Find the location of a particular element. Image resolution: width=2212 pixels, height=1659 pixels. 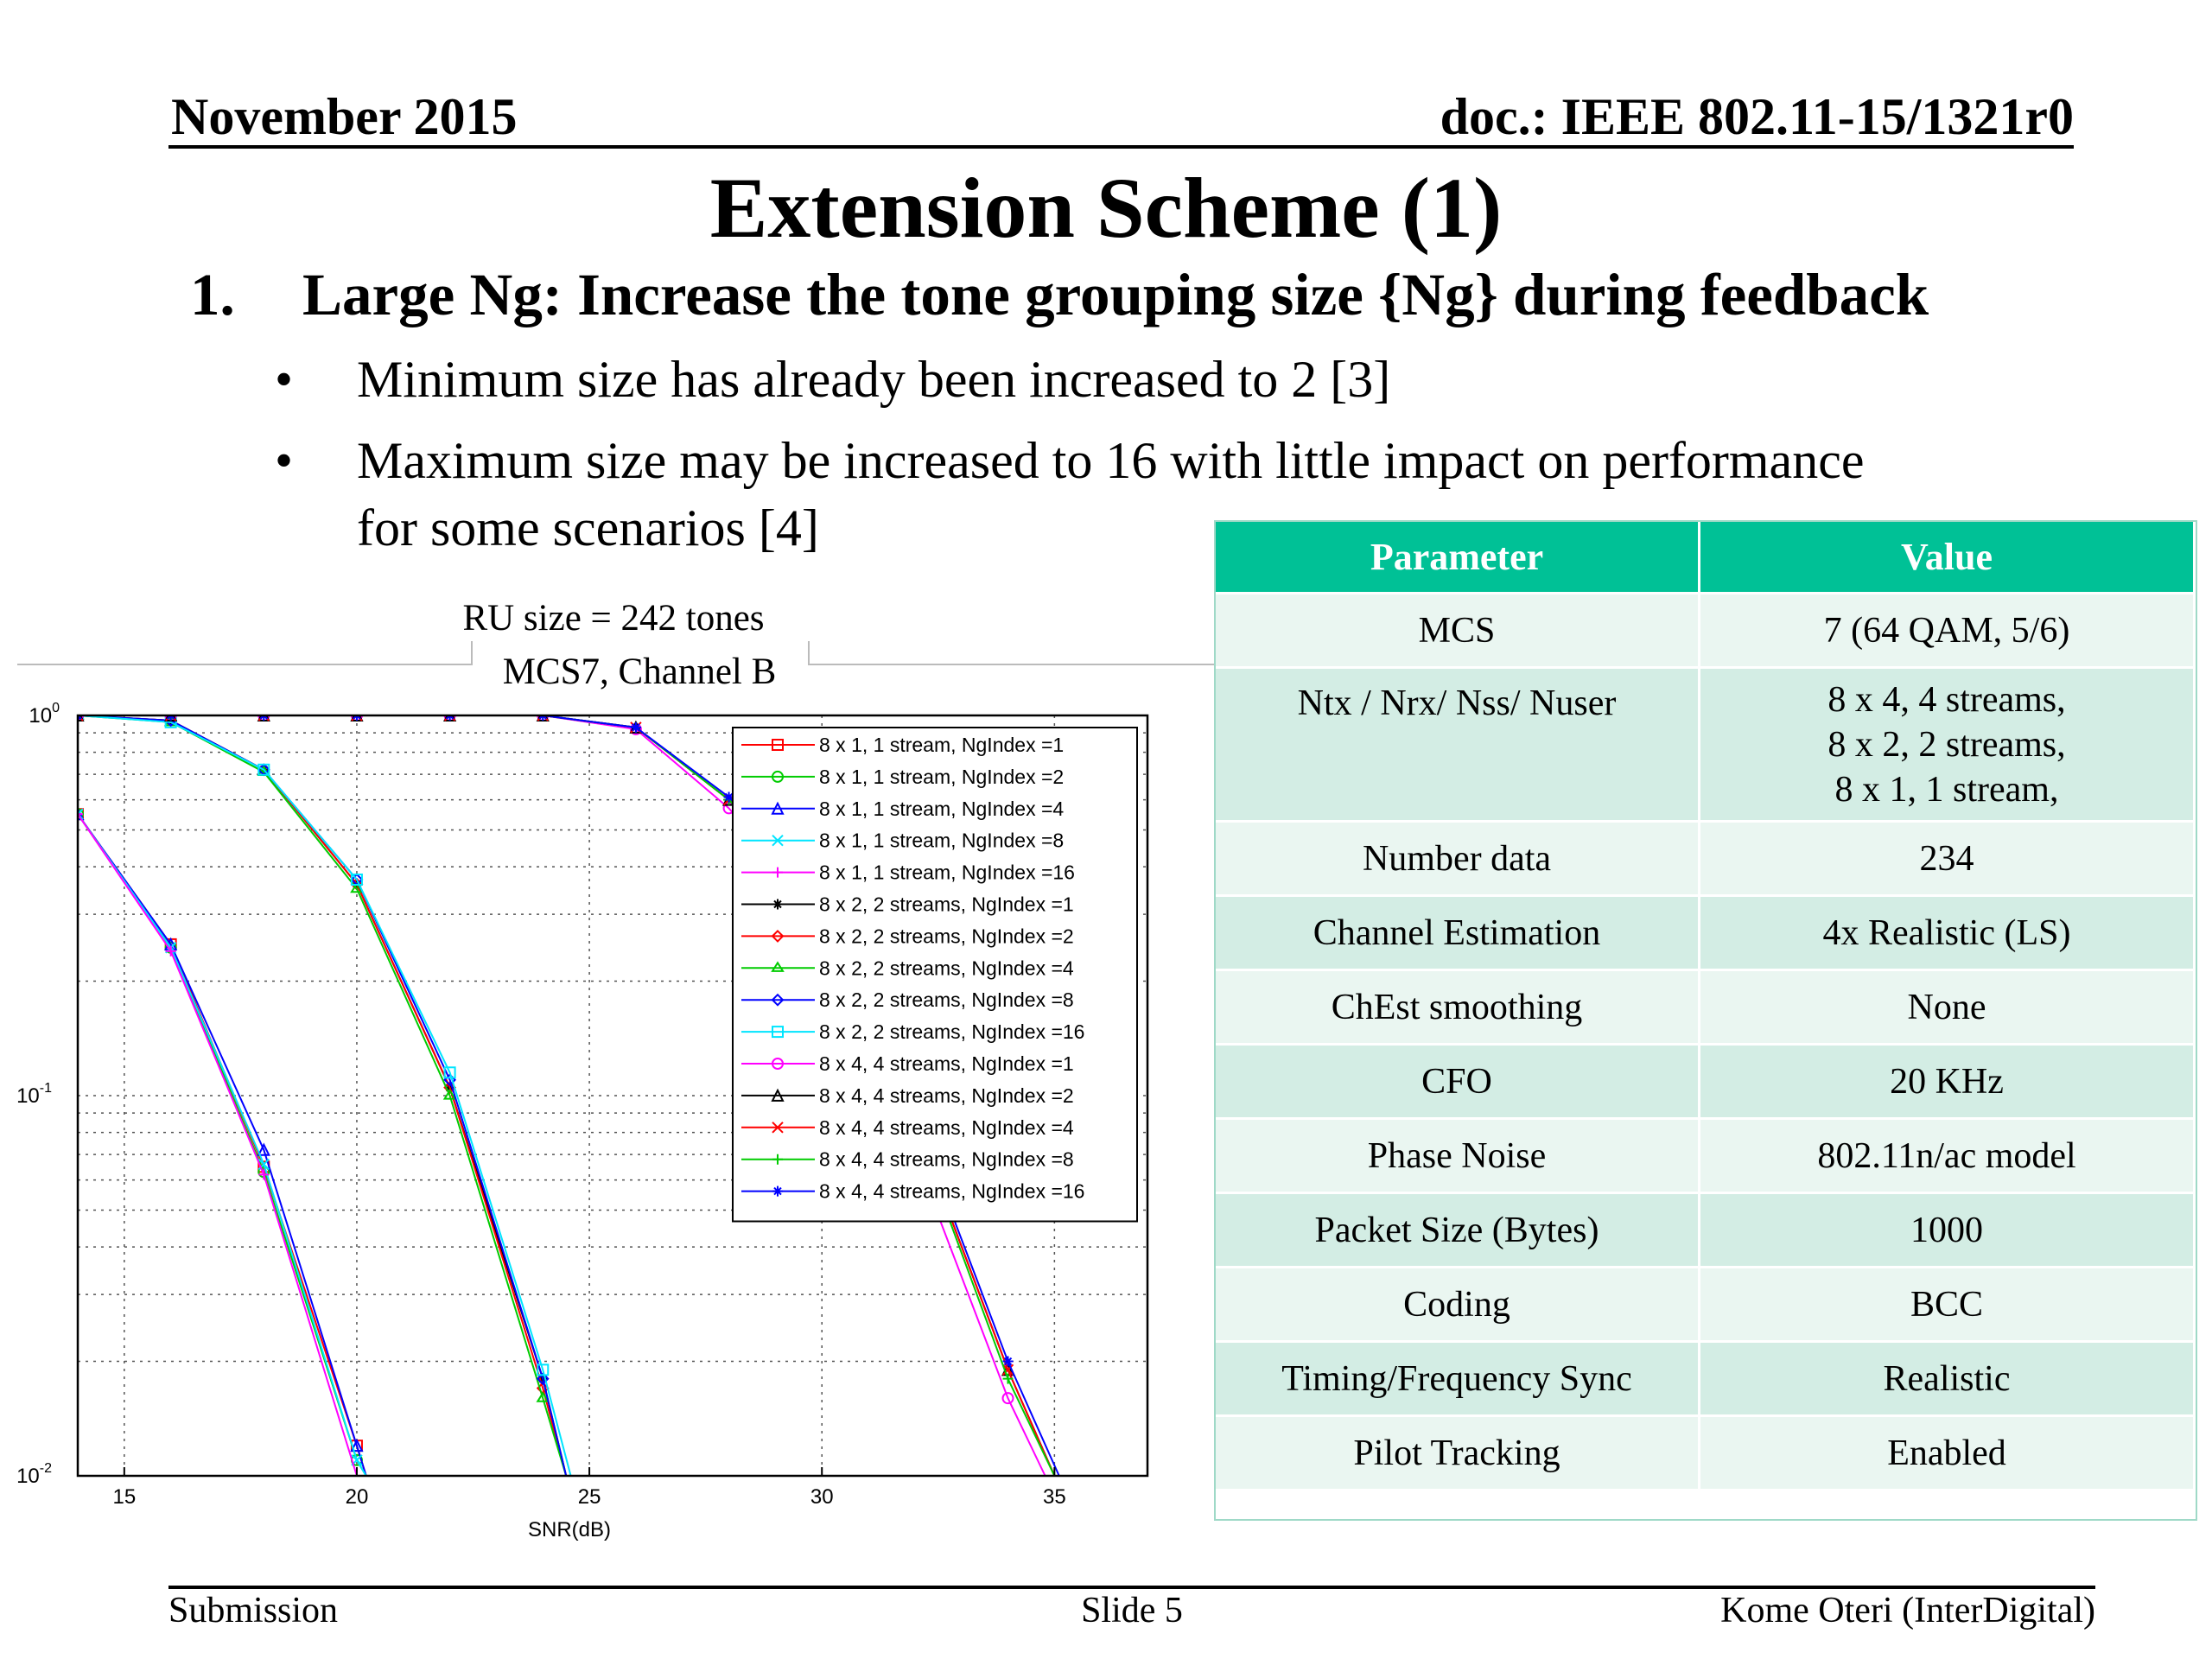

point-number: 1. is located at coordinates (212, 294).